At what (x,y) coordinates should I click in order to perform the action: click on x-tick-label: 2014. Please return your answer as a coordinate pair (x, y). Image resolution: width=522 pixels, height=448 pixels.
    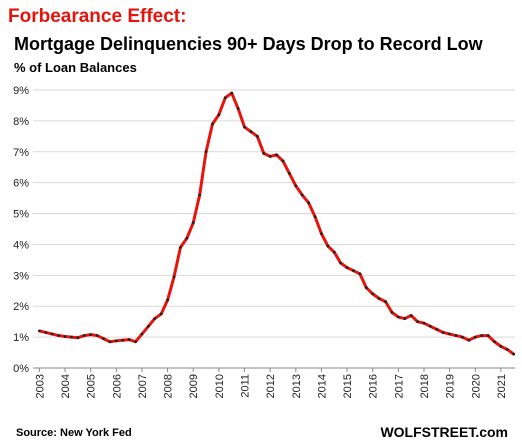
    Looking at the image, I should click on (322, 386).